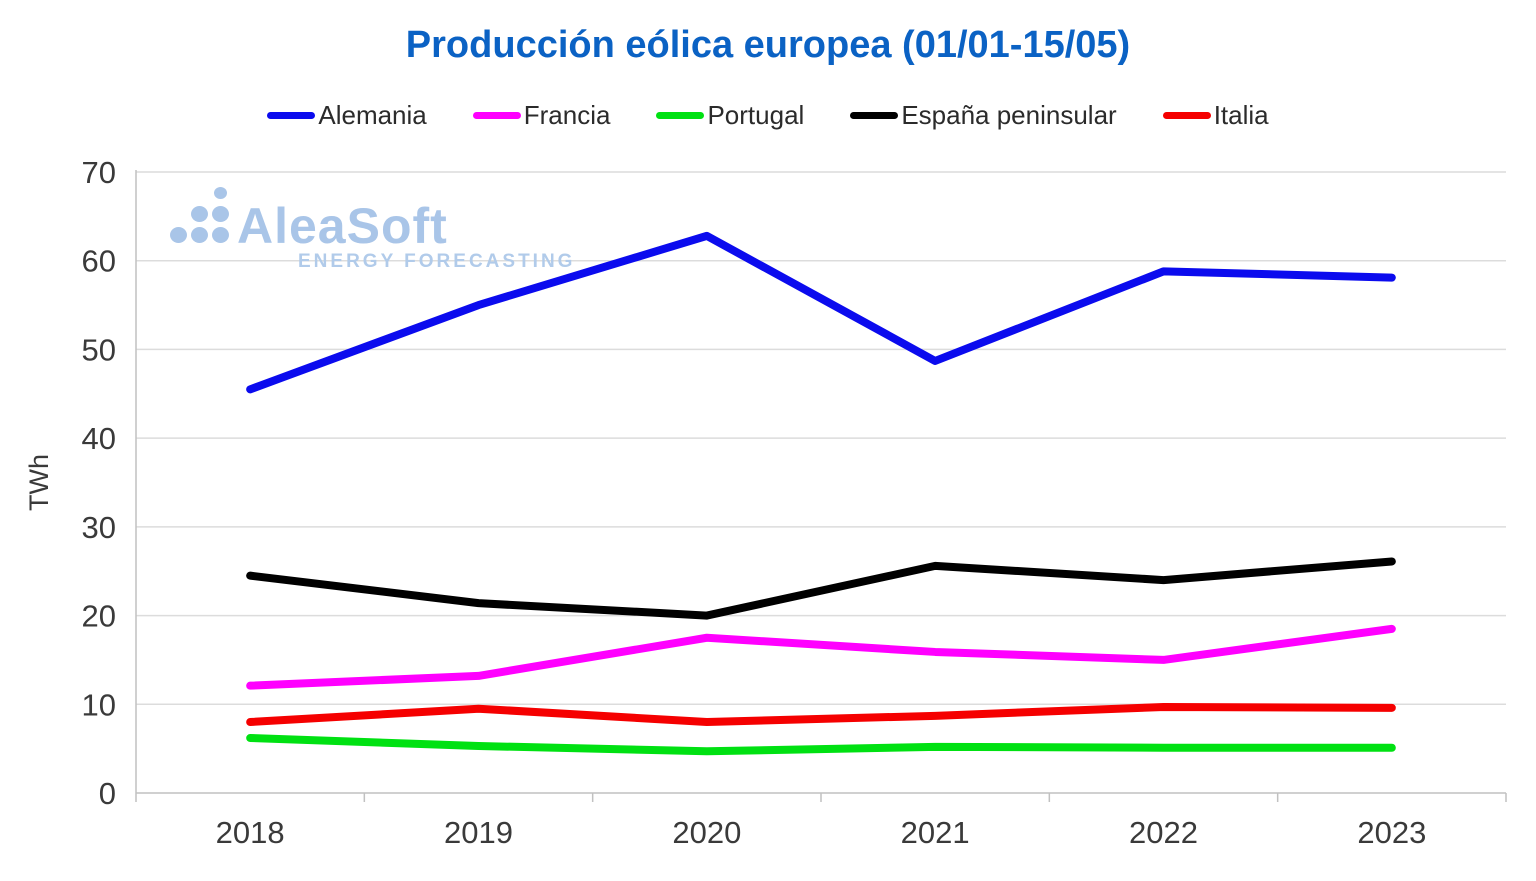  I want to click on series-line-italia, so click(821, 714).